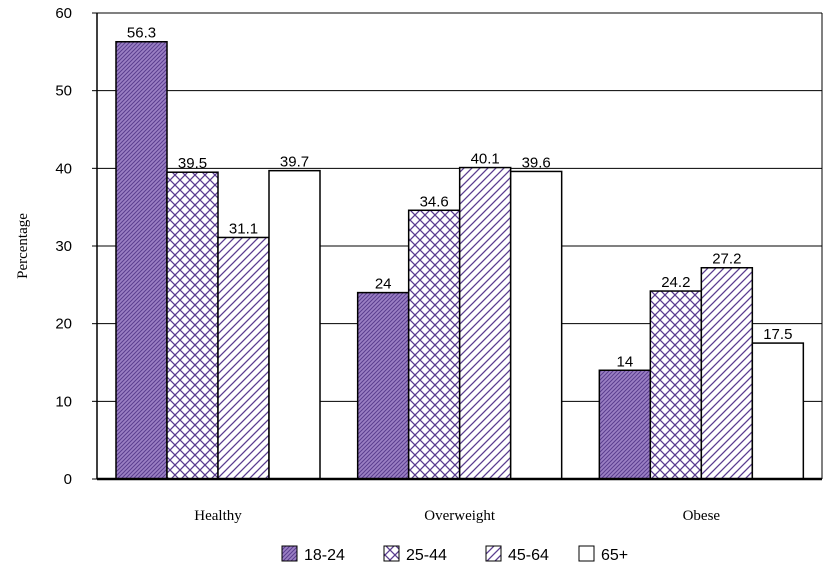 The image size is (830, 580). I want to click on legend-label: 65+, so click(614, 555).